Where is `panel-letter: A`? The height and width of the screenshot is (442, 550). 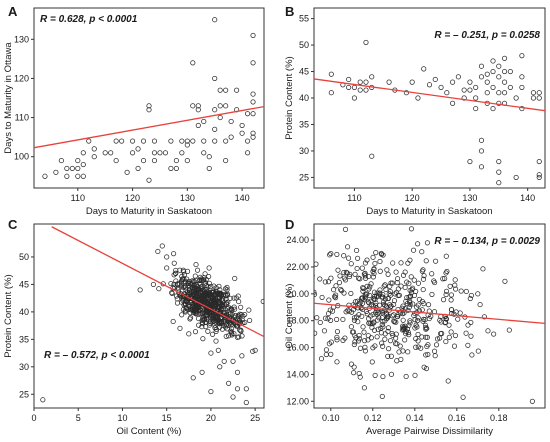 panel-letter: A is located at coordinates (13, 11).